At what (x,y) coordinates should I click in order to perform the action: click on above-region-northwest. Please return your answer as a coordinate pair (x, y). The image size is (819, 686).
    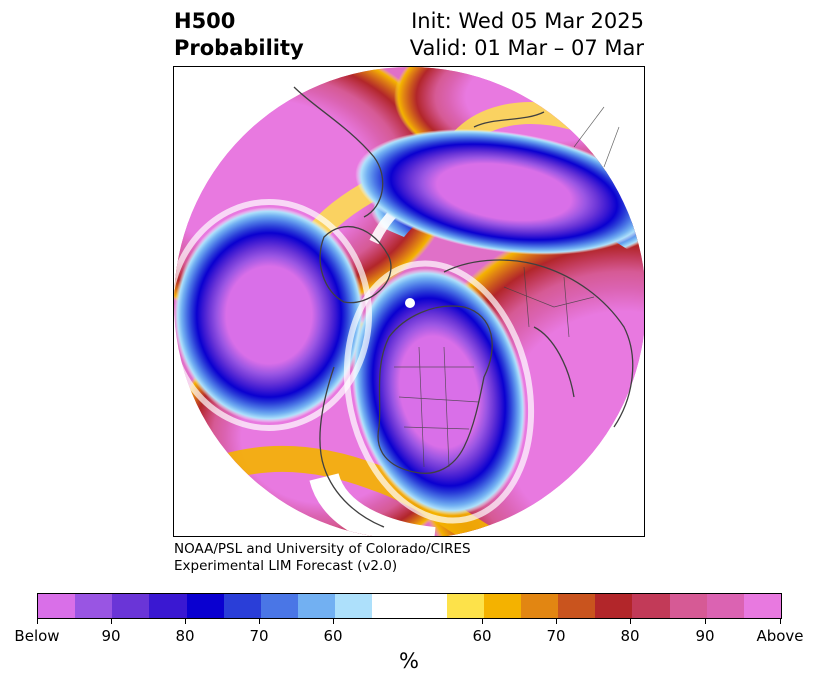
    Looking at the image, I should click on (314, 192).